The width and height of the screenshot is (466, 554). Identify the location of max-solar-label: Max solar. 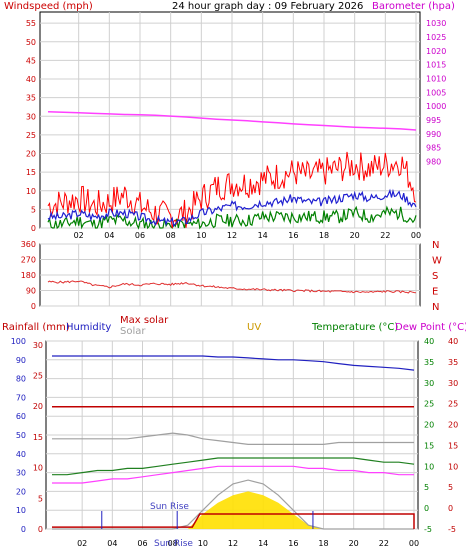
(144, 320).